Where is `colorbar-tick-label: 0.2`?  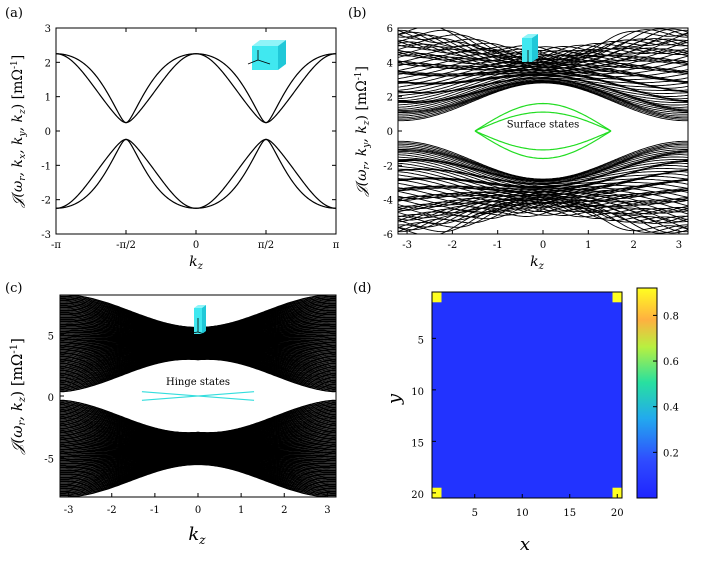 colorbar-tick-label: 0.2 is located at coordinates (671, 453).